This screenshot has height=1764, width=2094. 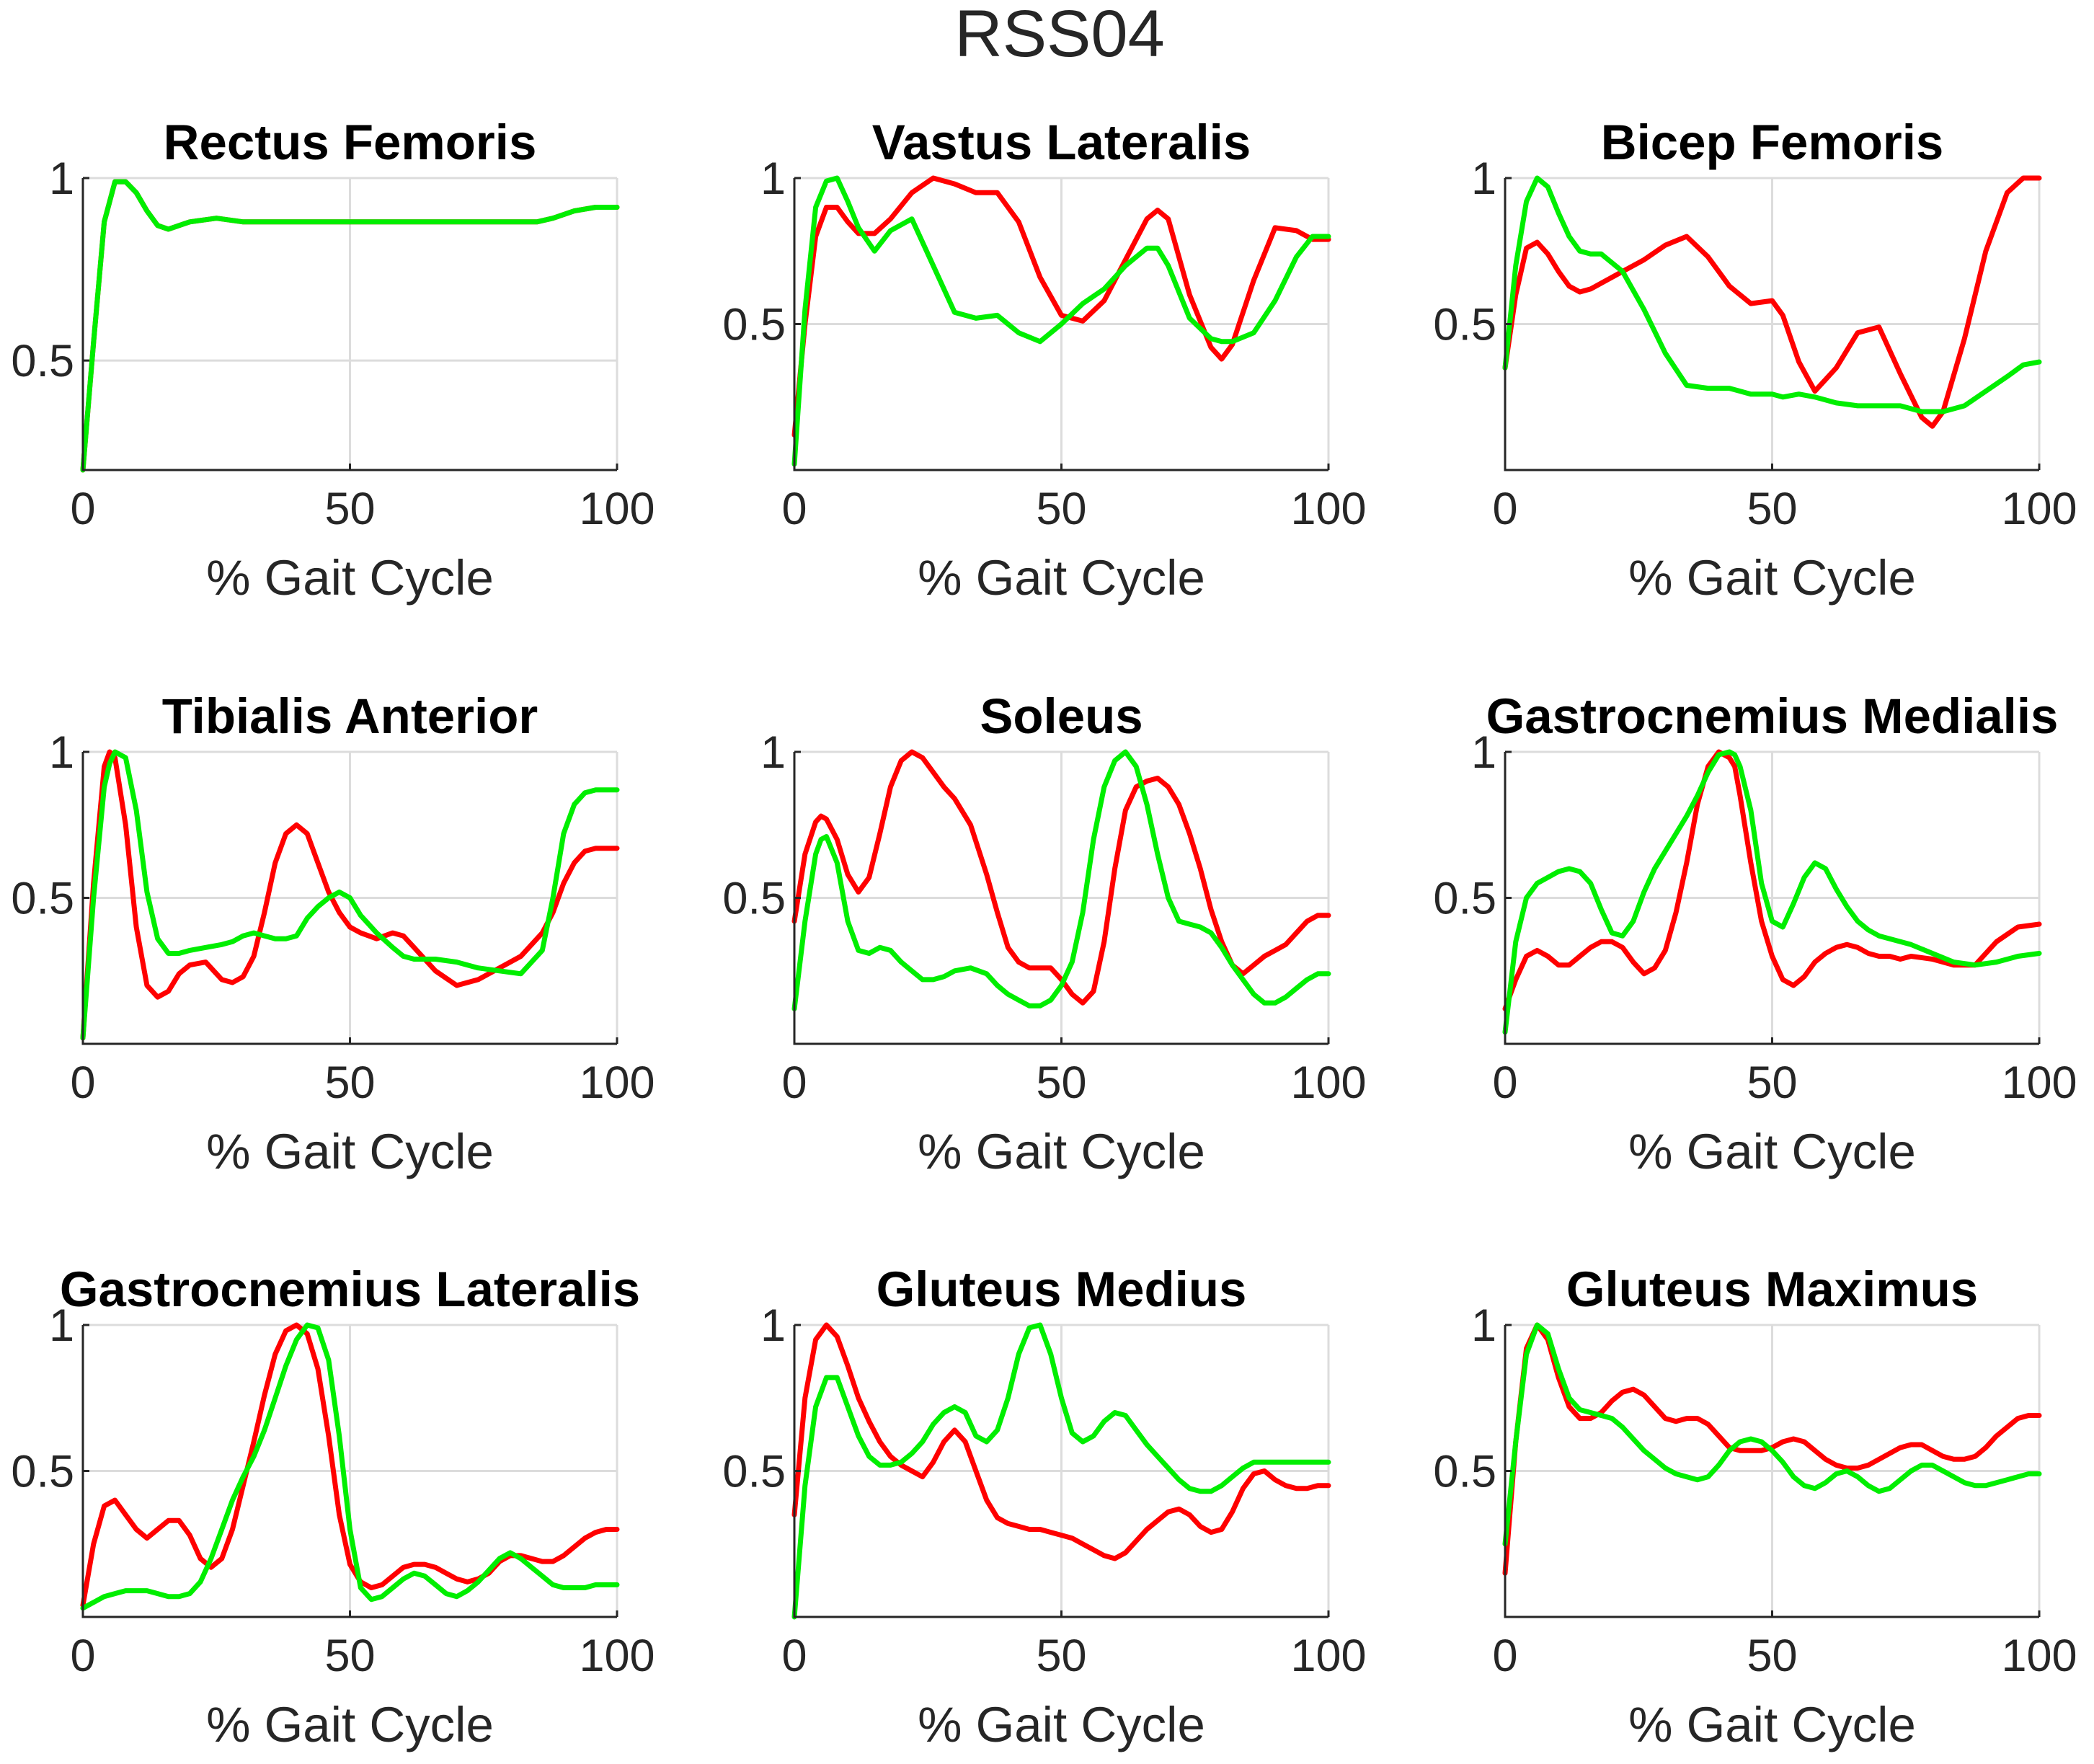 I want to click on subplot-8: Gluteus Medius 0 50 100 0.5 1 % Gait Cycle, so click(x=1044, y=1507).